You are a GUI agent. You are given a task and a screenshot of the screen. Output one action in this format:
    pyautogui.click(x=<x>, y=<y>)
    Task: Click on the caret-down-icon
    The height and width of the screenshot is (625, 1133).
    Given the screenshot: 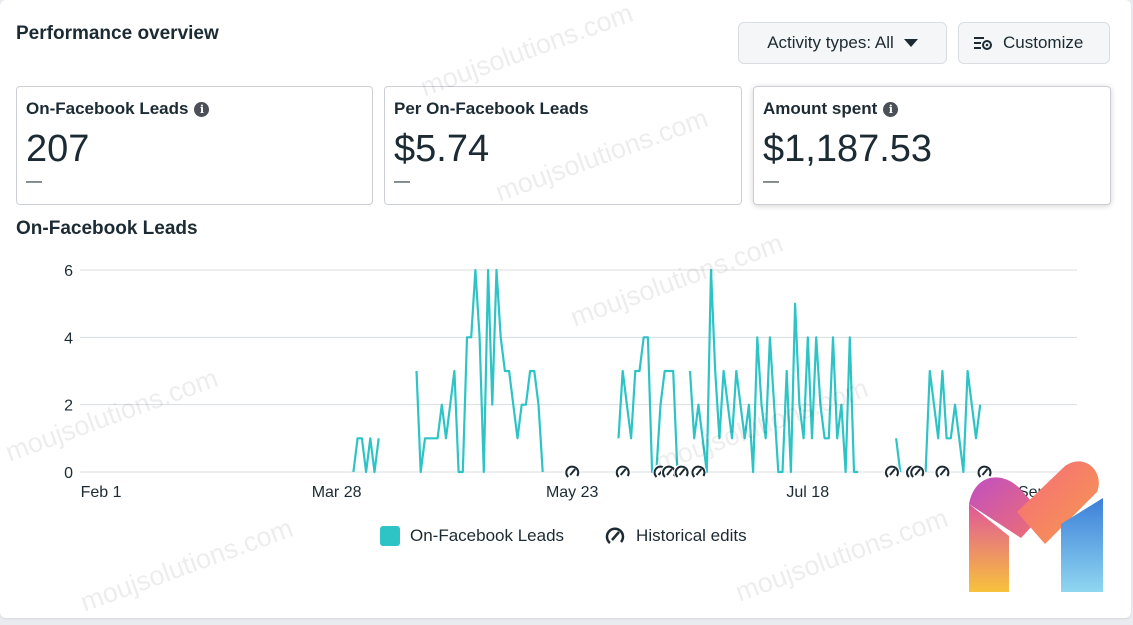 What is the action you would take?
    pyautogui.click(x=910, y=43)
    